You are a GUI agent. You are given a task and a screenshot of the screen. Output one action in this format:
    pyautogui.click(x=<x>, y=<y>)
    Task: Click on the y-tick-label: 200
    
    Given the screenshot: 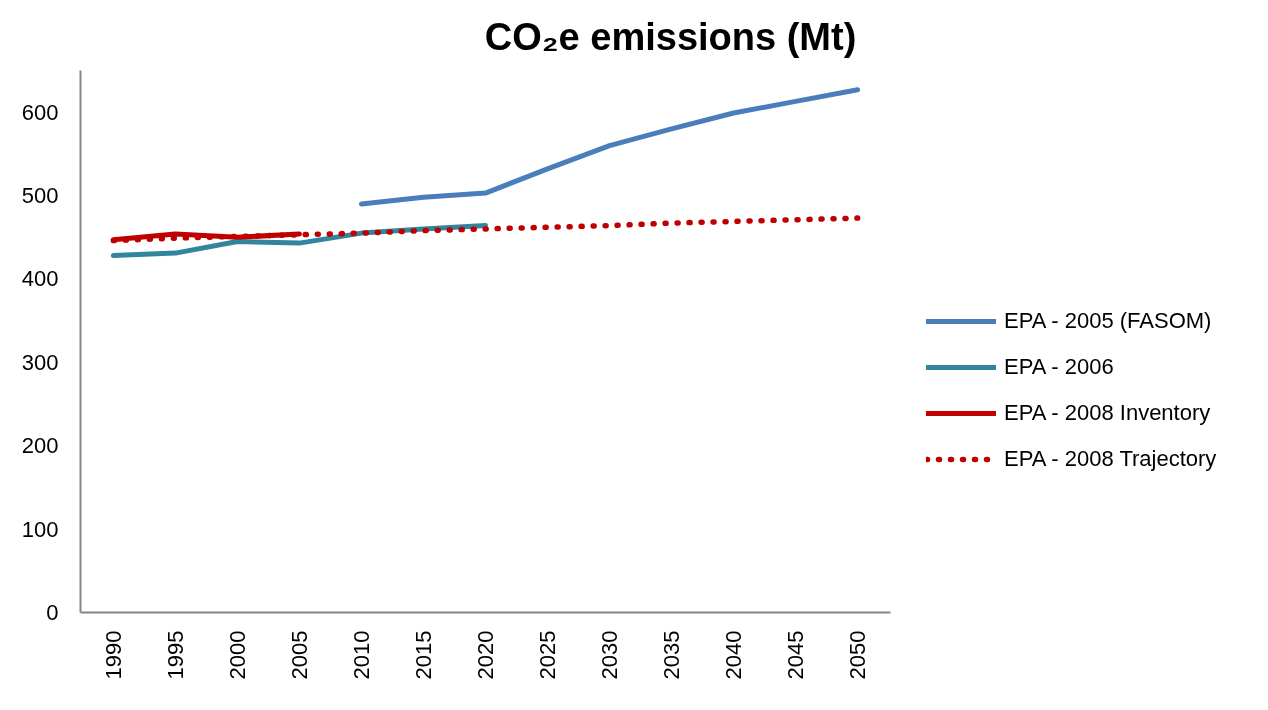 What is the action you would take?
    pyautogui.click(x=40, y=446)
    